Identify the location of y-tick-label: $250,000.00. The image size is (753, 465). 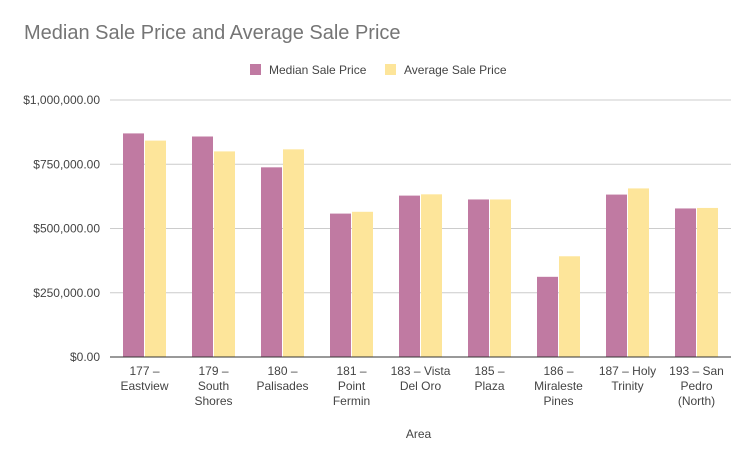
(66, 293).